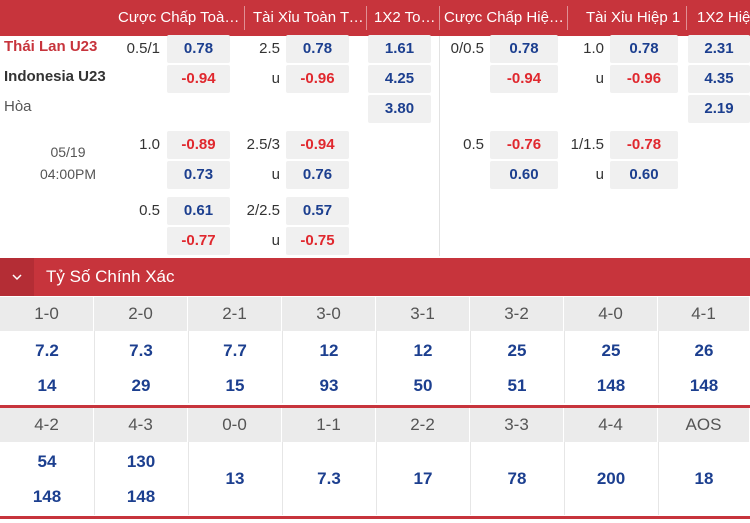  I want to click on score-odds-away: 50, so click(423, 385).